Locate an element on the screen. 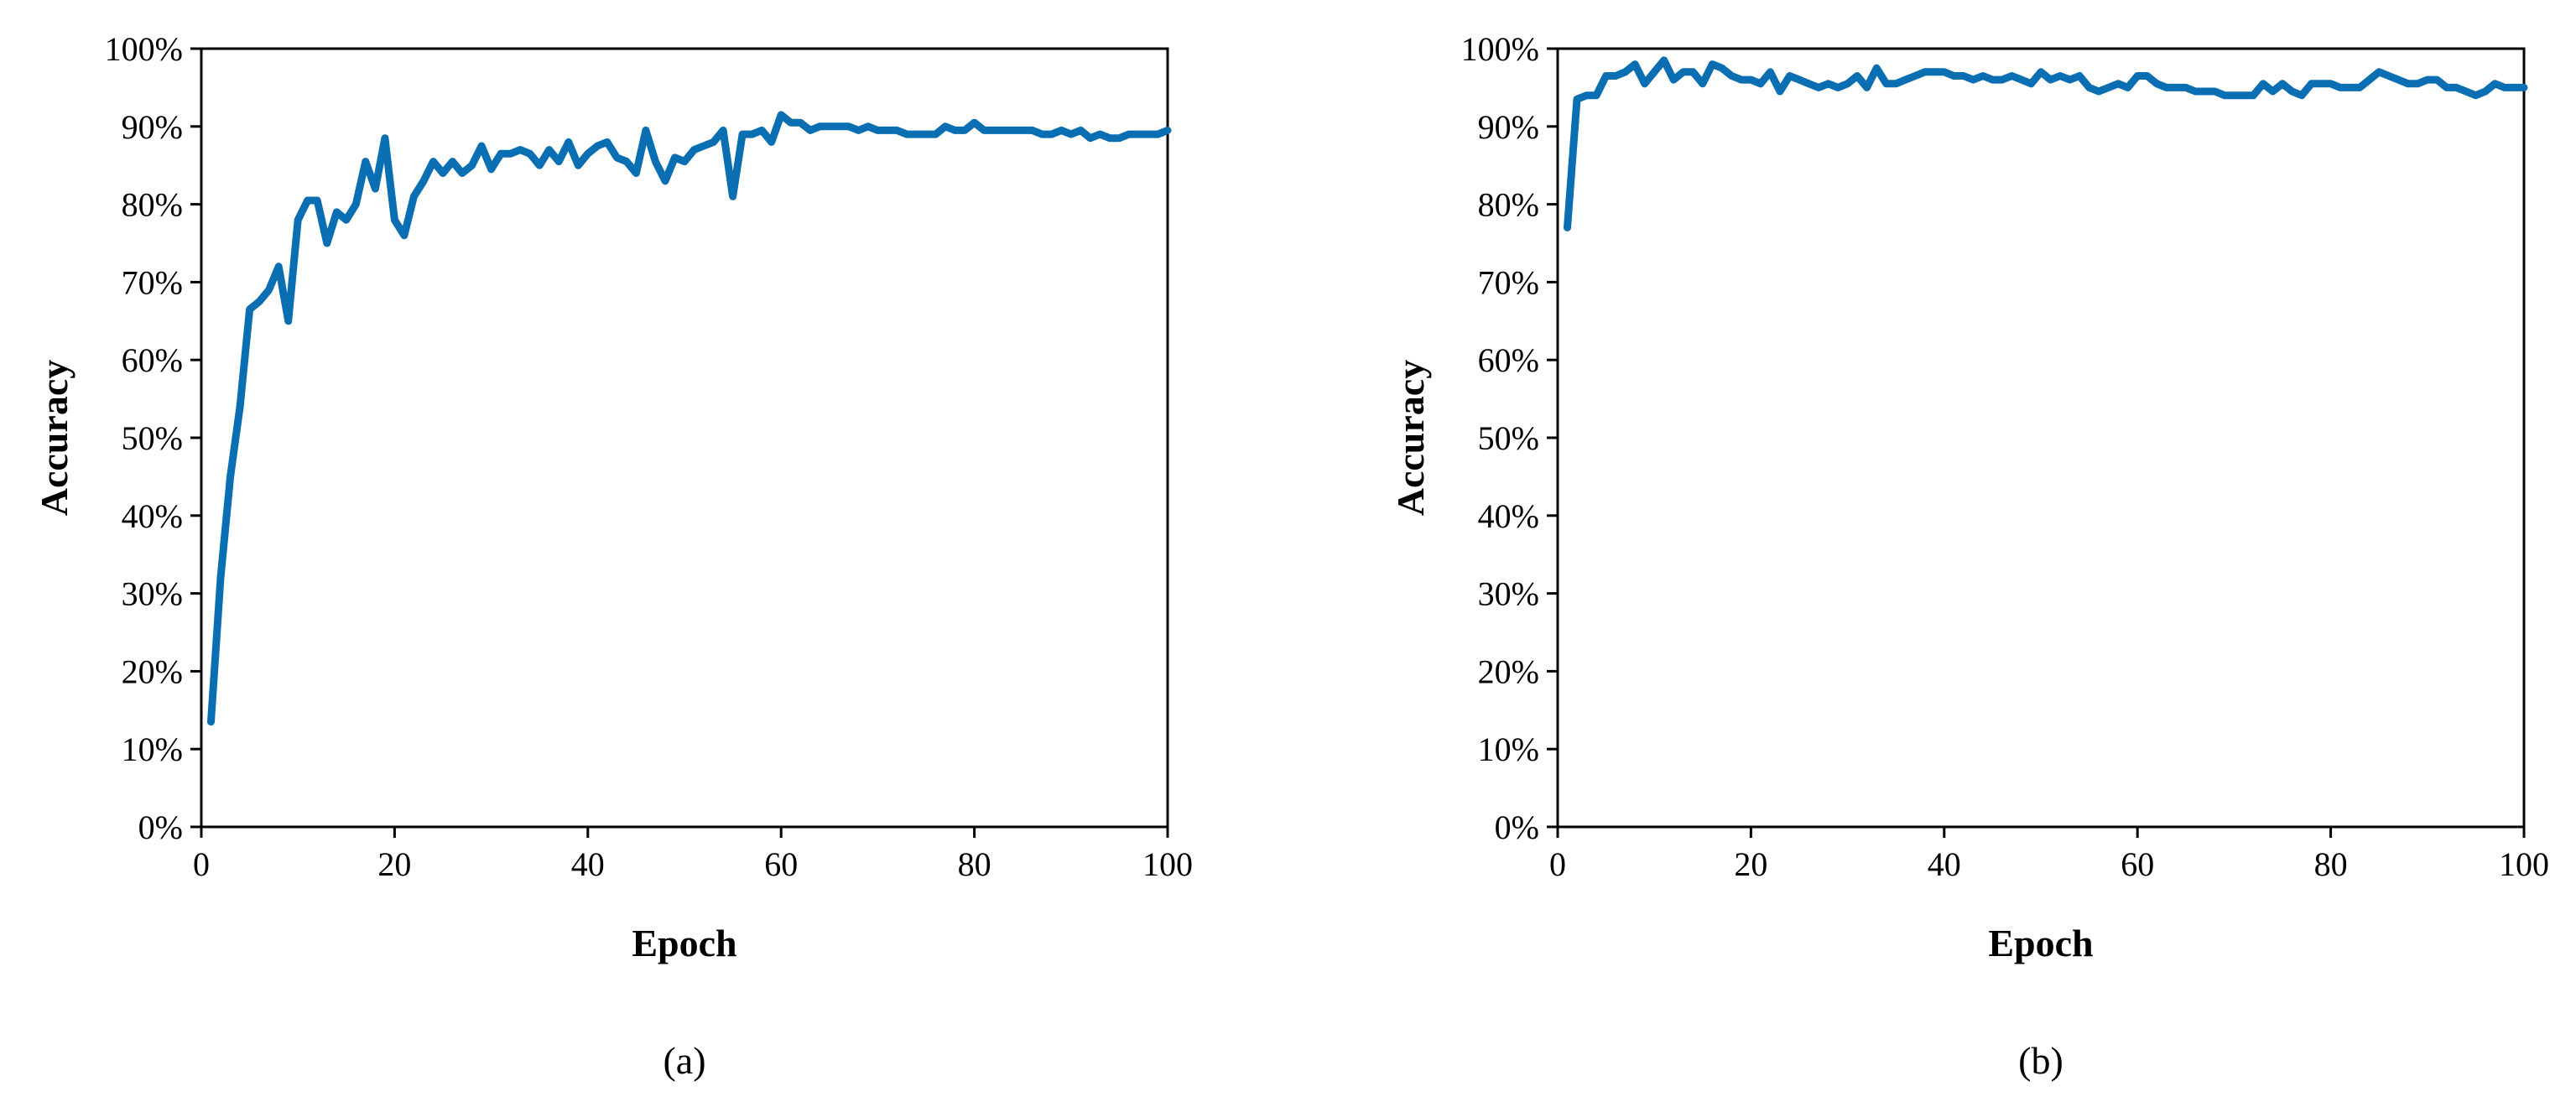  series-layer is located at coordinates (2046, 143).